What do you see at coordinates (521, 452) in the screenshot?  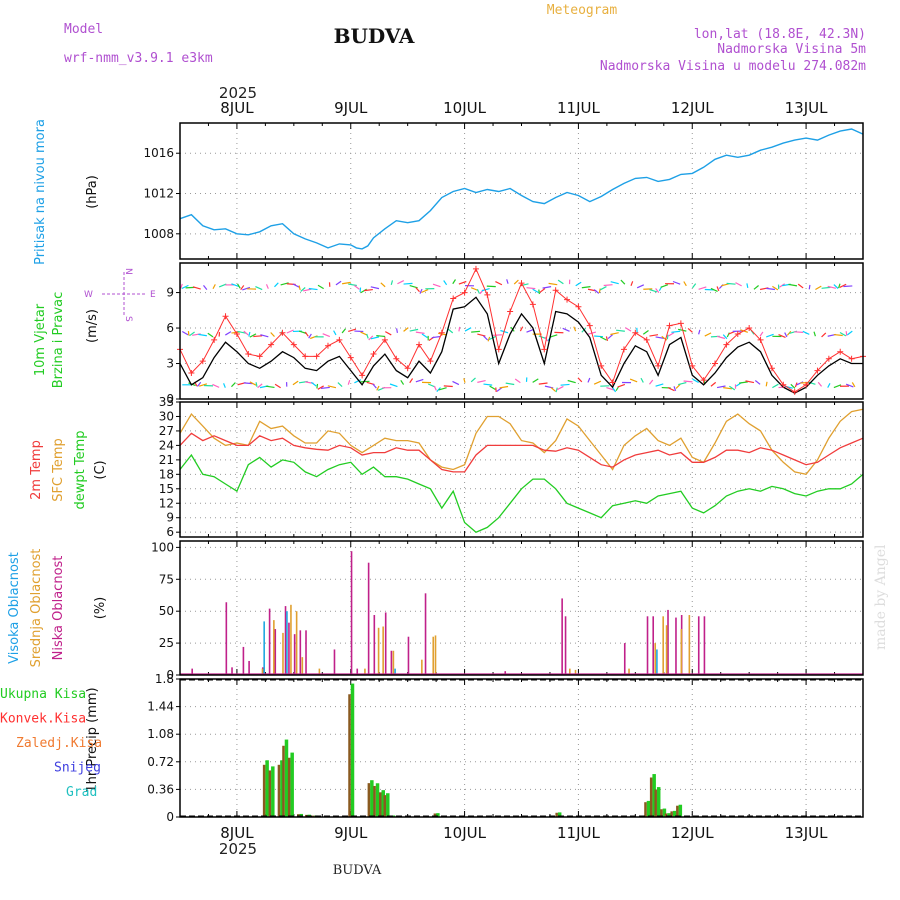 I see `temp-2m-line` at bounding box center [521, 452].